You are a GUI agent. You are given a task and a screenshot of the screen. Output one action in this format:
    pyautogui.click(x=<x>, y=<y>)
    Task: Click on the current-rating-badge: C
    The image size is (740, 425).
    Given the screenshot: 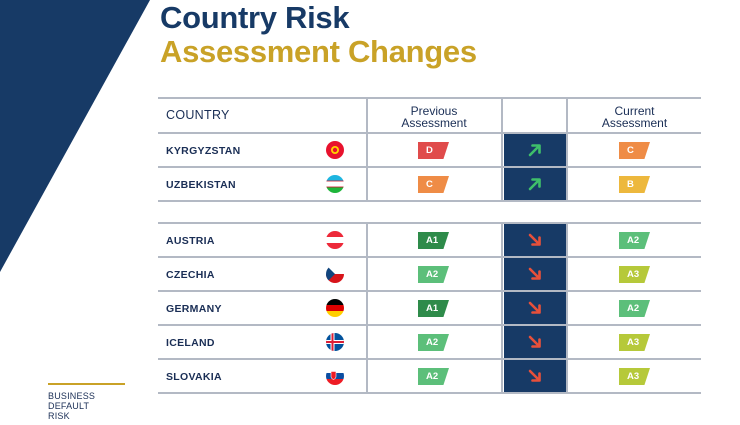 What is the action you would take?
    pyautogui.click(x=634, y=150)
    